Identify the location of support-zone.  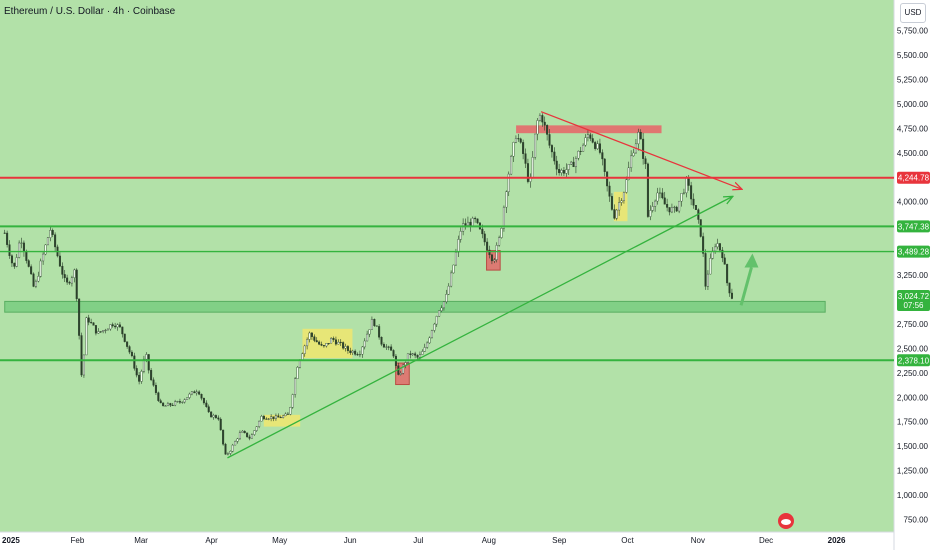
(415, 306).